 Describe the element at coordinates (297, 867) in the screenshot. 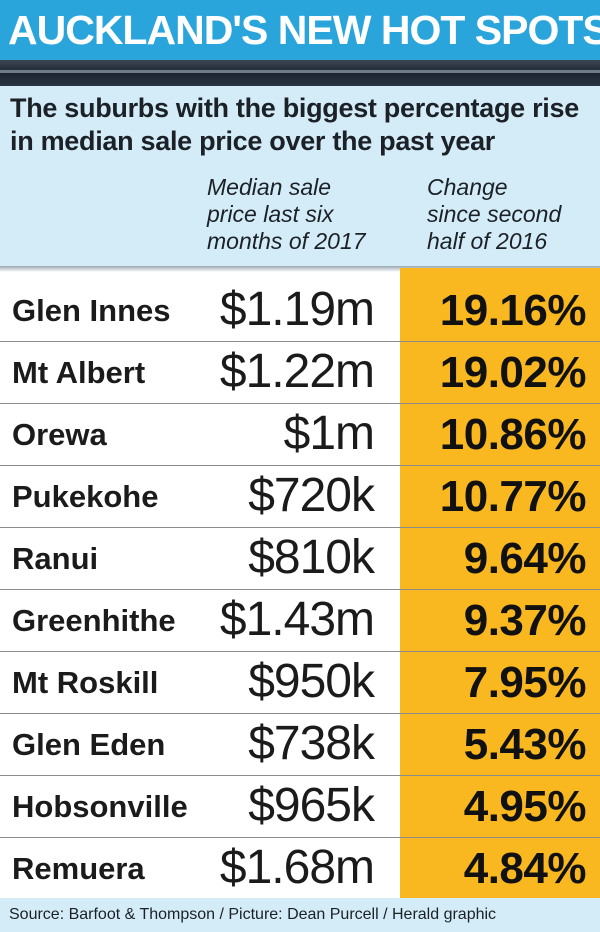

I see `median-price: $1.68m` at that location.